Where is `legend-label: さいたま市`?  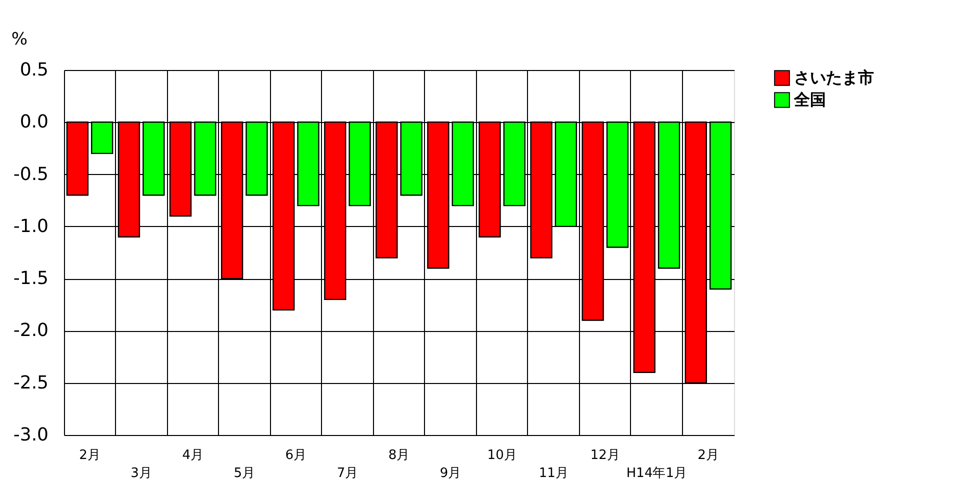
legend-label: さいたま市 is located at coordinates (834, 77).